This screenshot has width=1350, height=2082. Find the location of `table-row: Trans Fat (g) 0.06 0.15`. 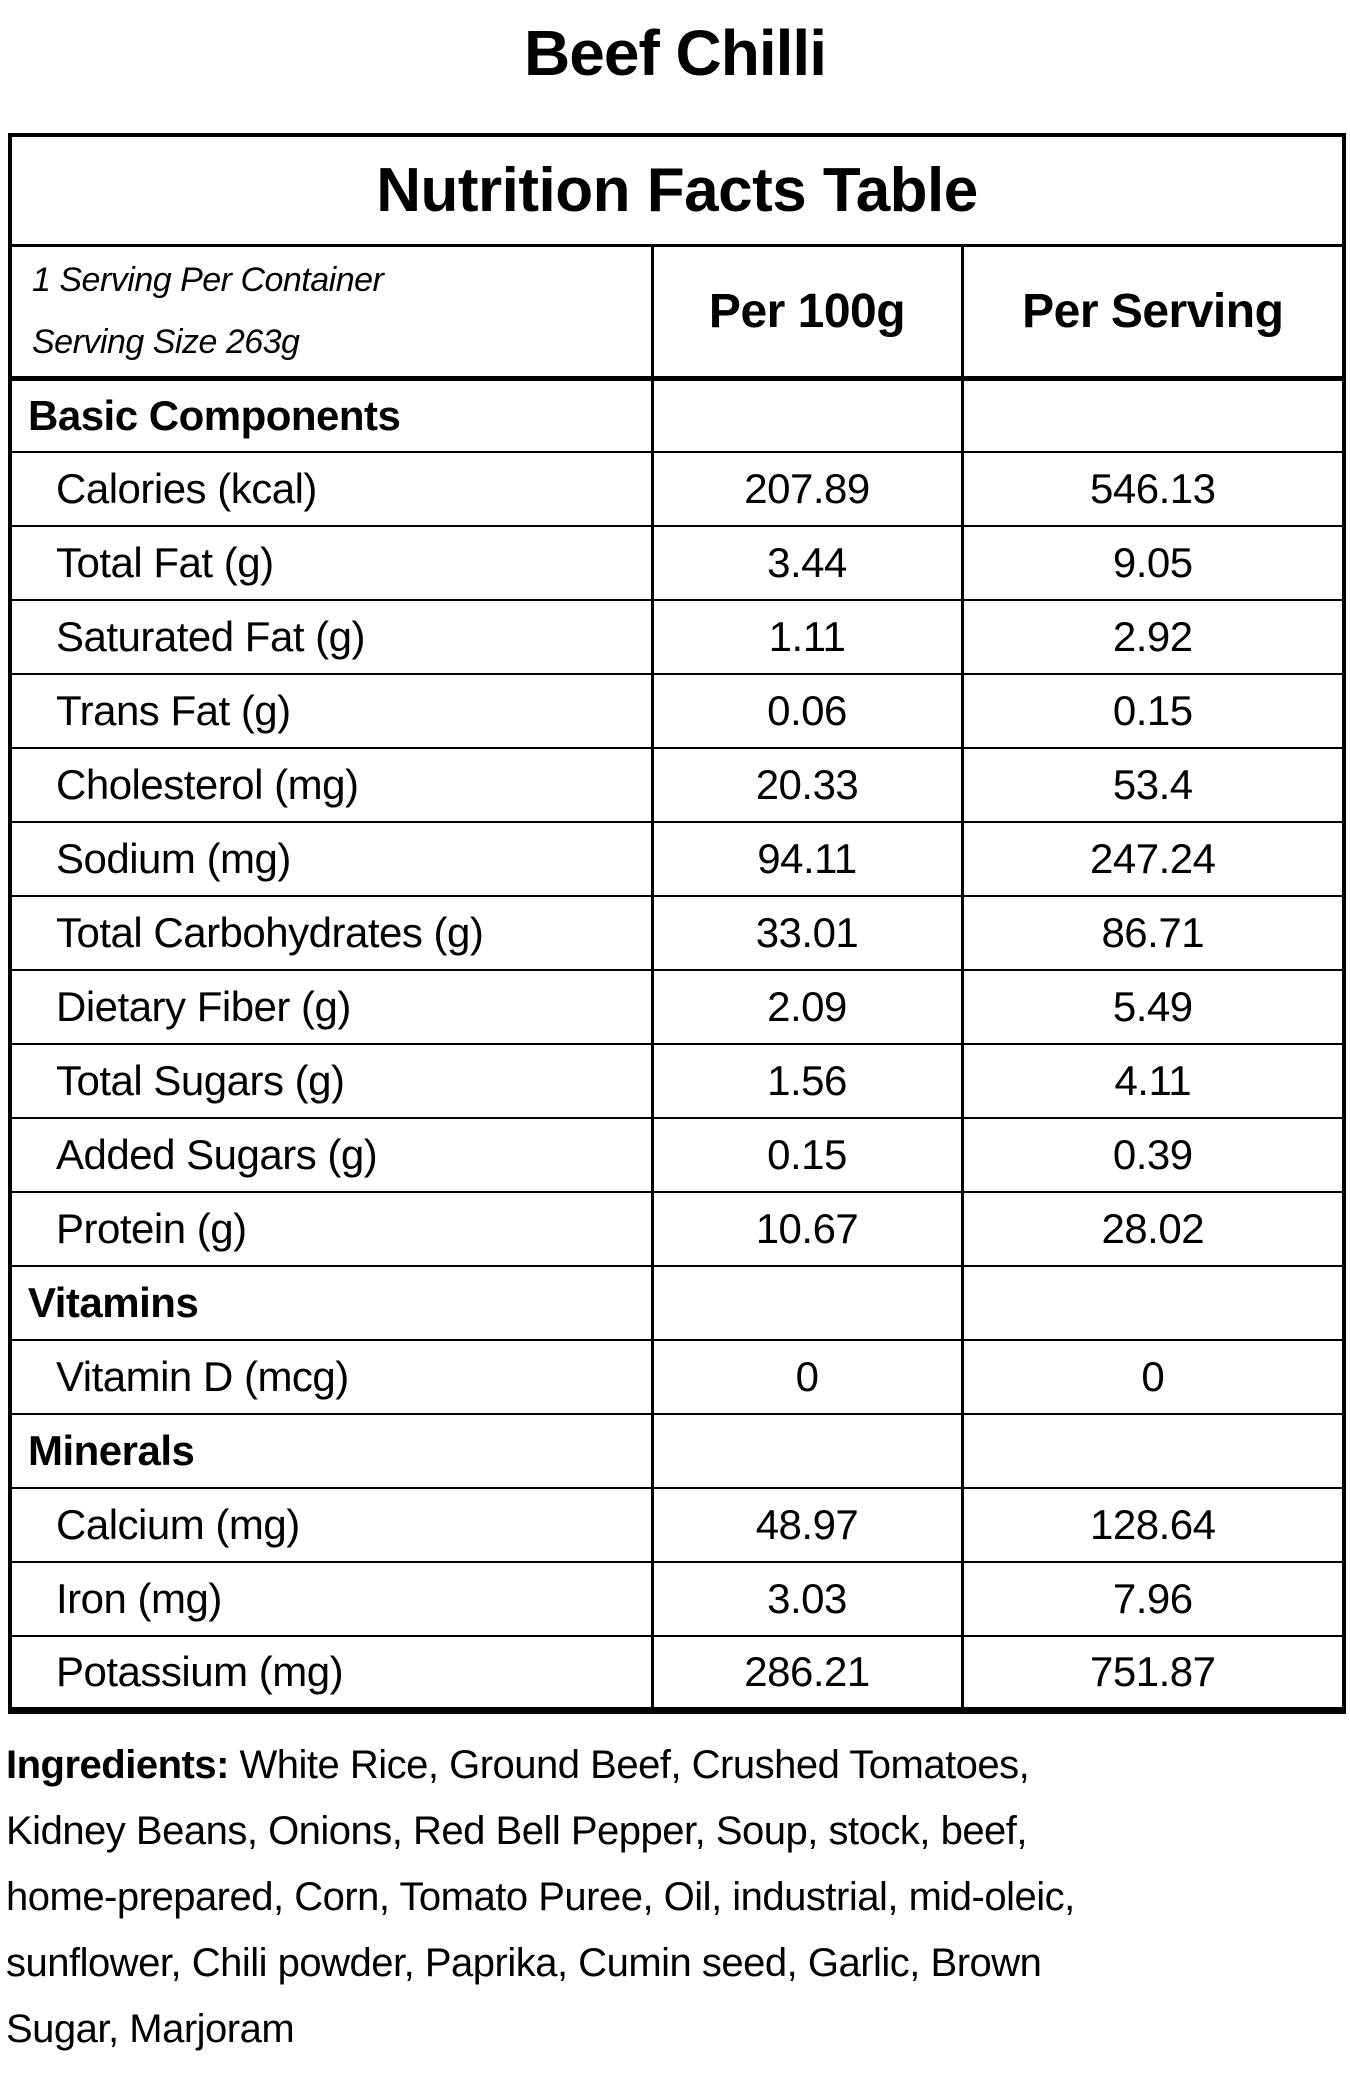

table-row: Trans Fat (g) 0.06 0.15 is located at coordinates (677, 711).